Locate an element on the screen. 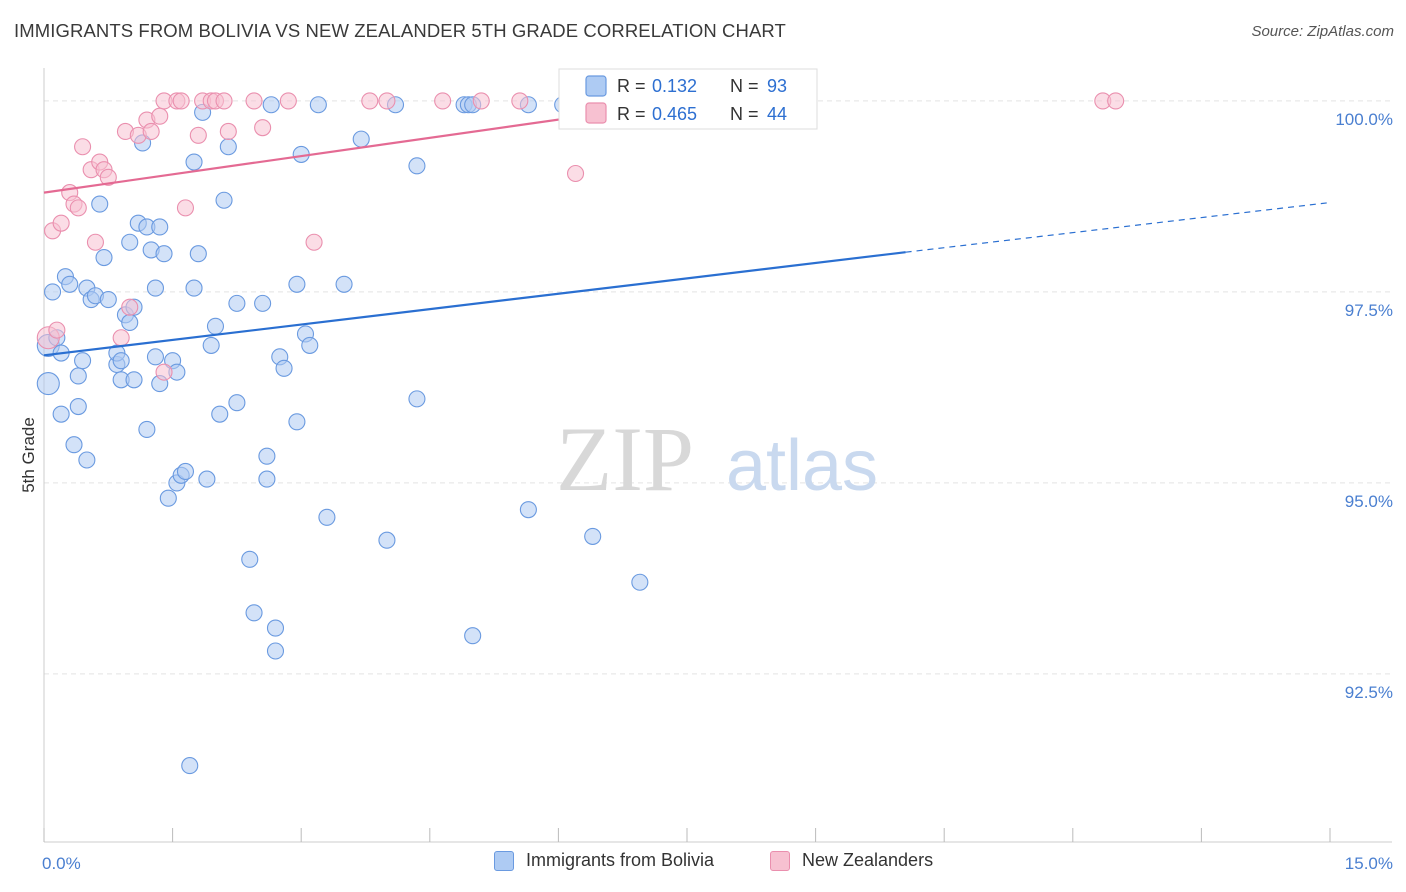 The image size is (1406, 892). y-tick-label: 92.5% is located at coordinates (1369, 692).